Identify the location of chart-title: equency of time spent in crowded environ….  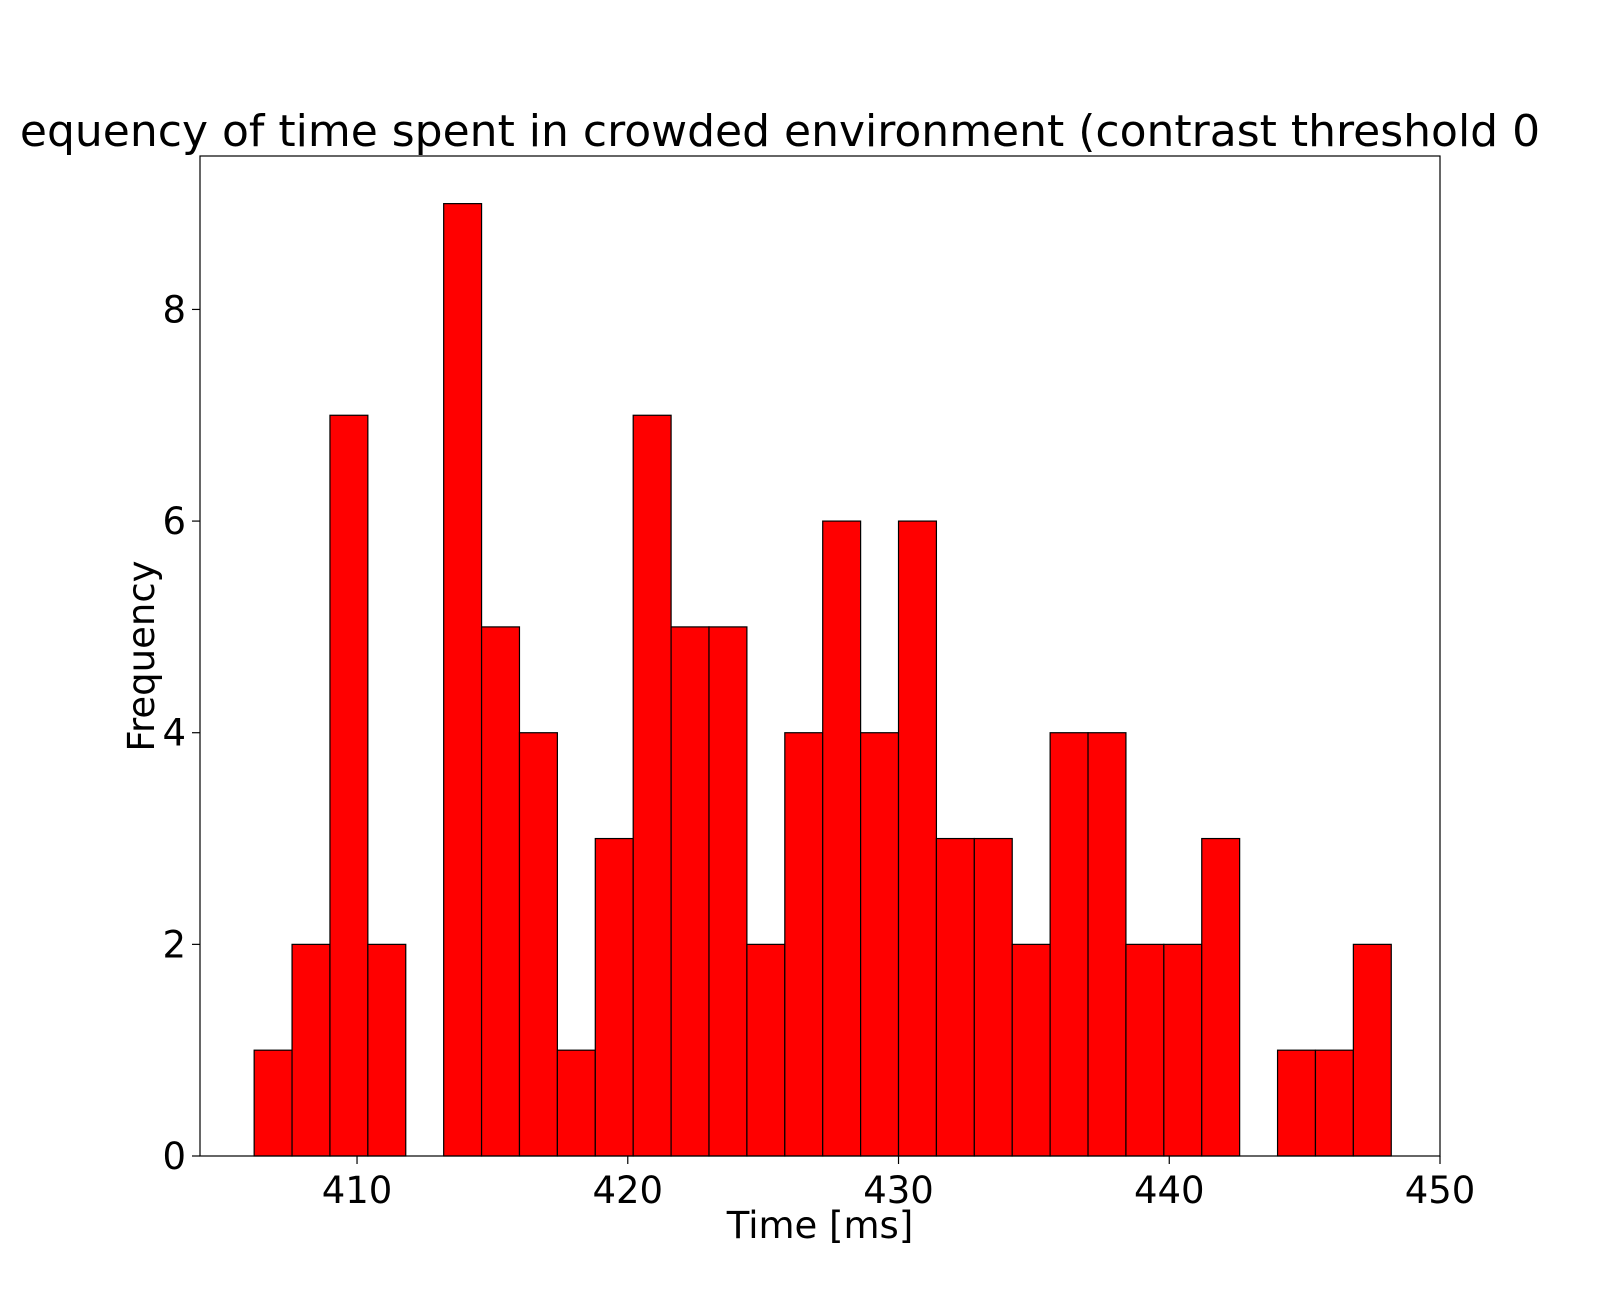
(780, 131).